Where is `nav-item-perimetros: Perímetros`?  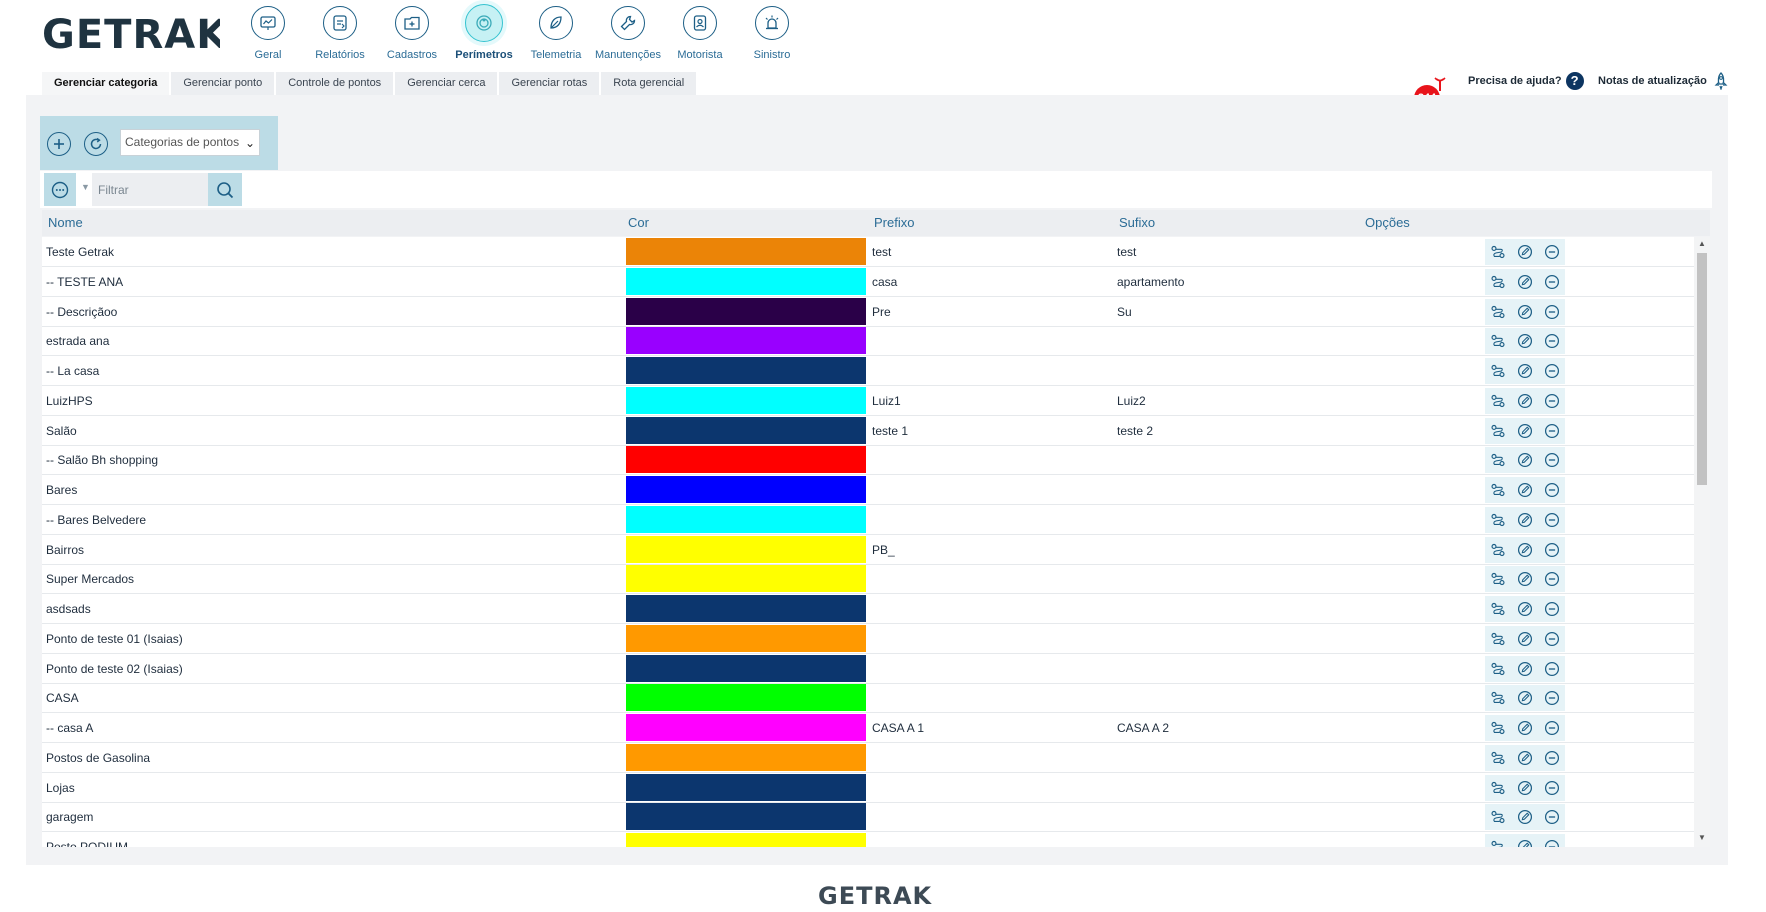 nav-item-perimetros: Perímetros is located at coordinates (484, 32).